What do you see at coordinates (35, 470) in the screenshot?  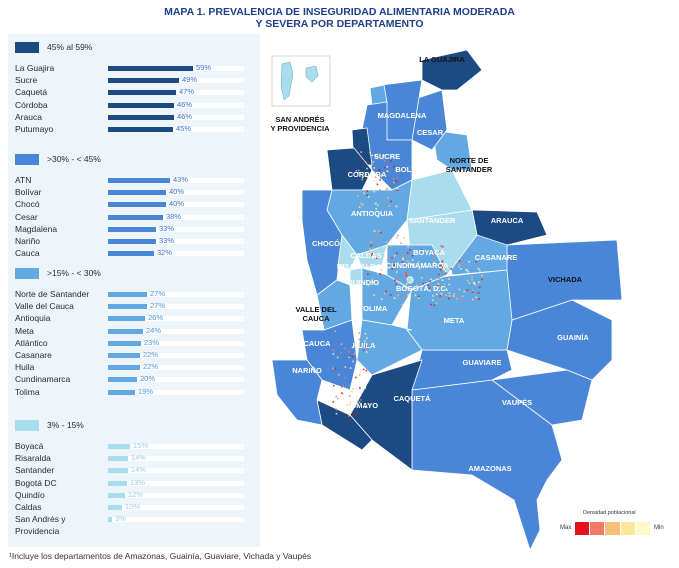 I see `legend-row-name: Santander` at bounding box center [35, 470].